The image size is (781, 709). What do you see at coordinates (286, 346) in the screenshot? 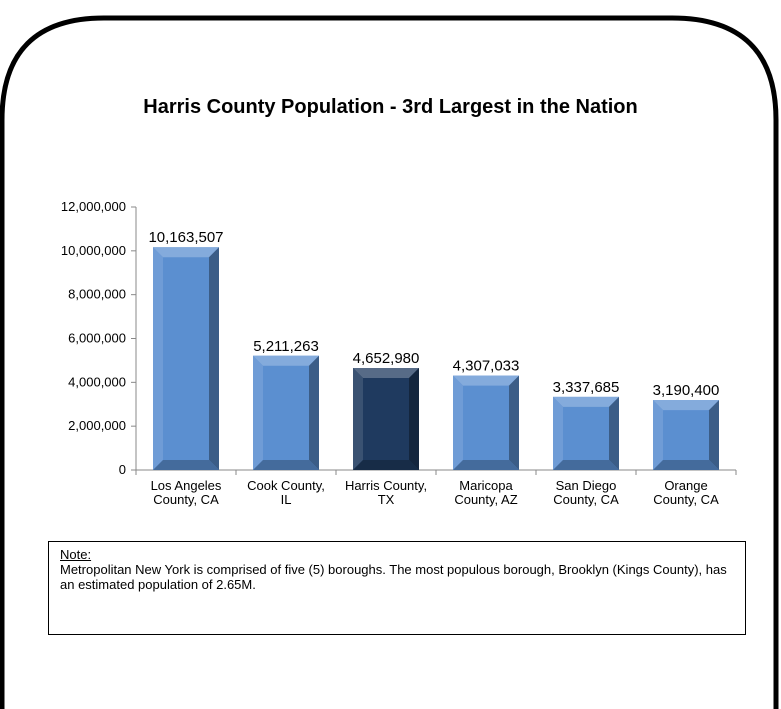
I see `bar-value-label: 5,211,263` at bounding box center [286, 346].